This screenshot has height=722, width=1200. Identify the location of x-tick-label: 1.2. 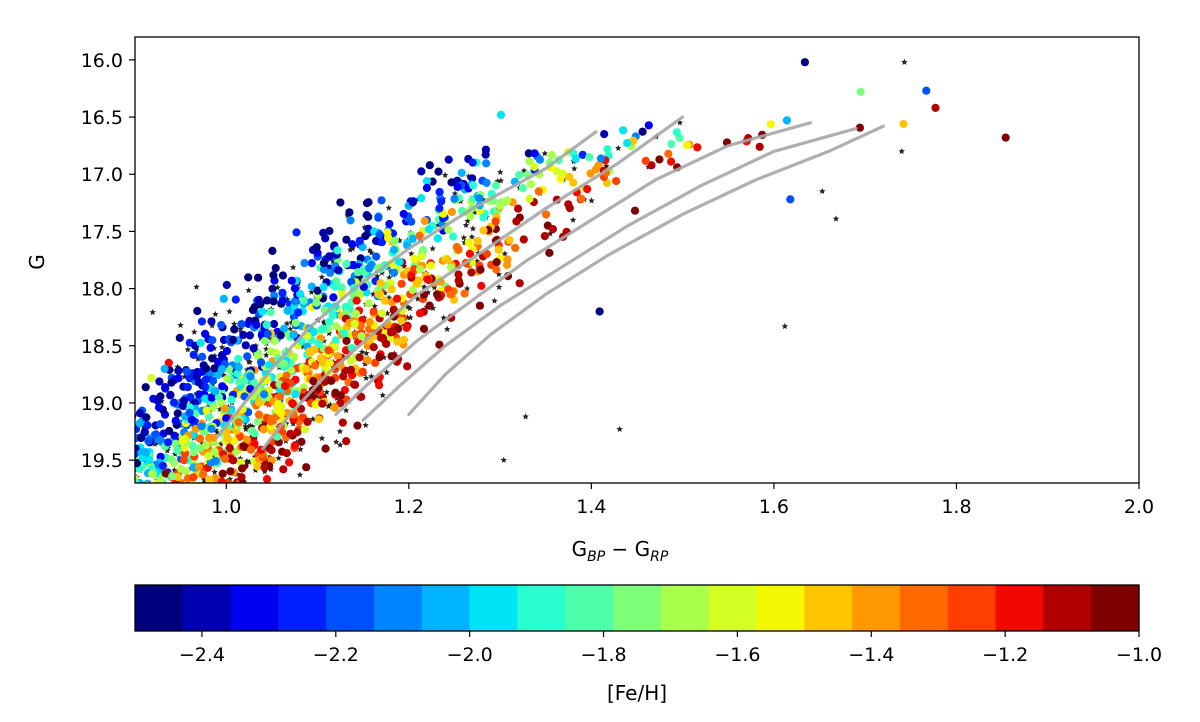
(409, 507).